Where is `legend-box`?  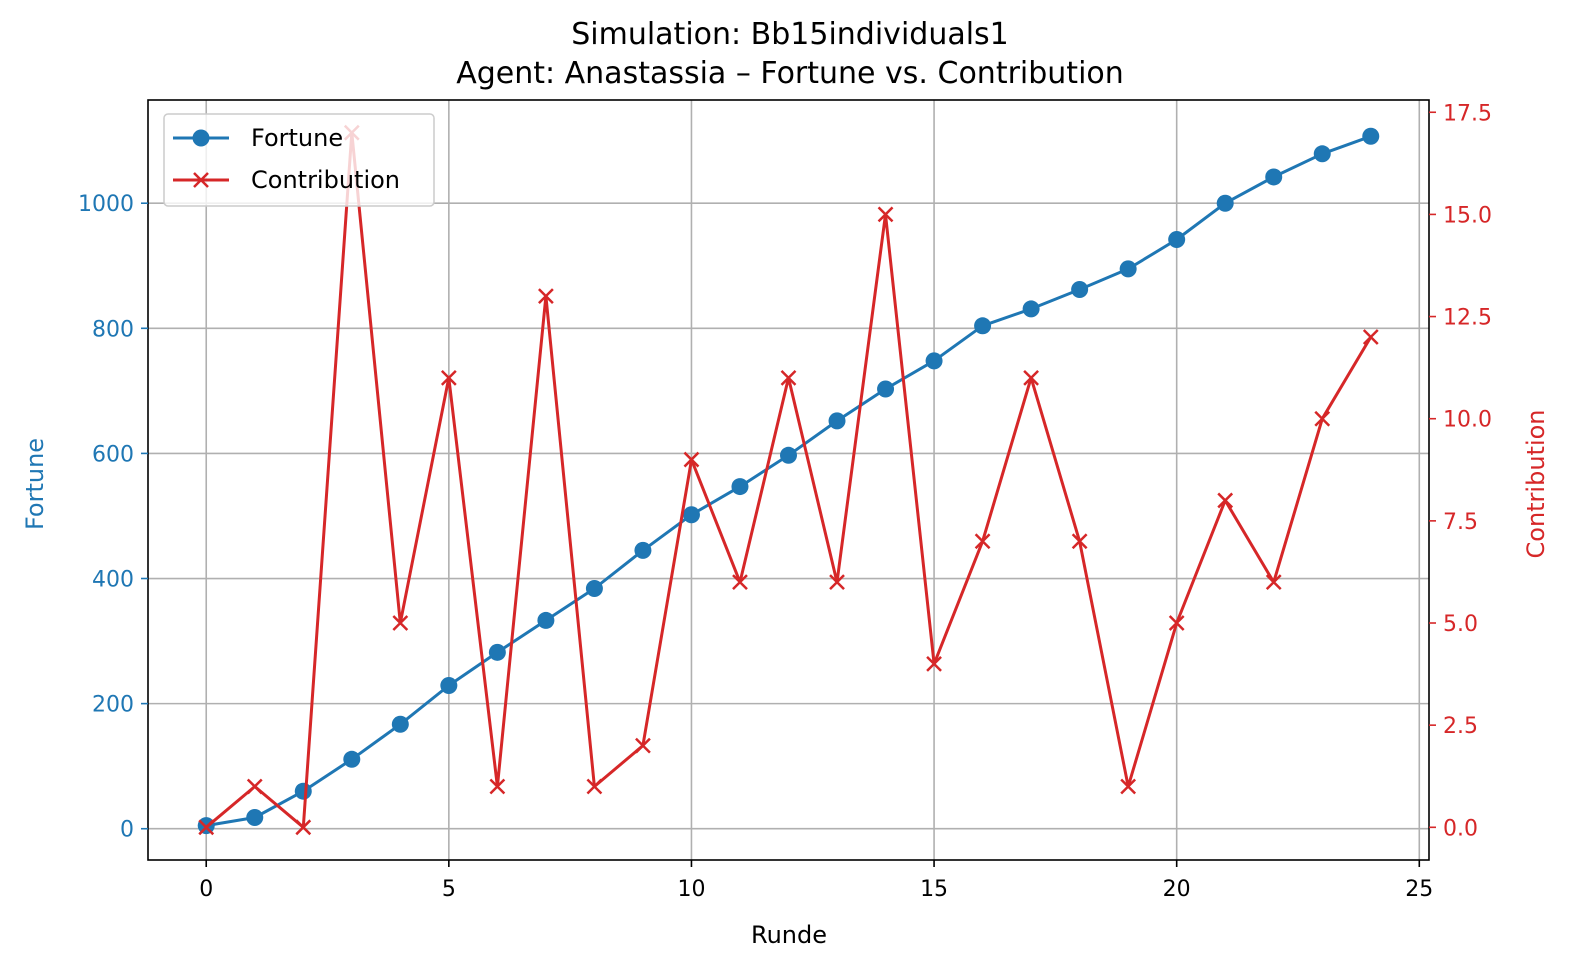
legend-box is located at coordinates (299, 160).